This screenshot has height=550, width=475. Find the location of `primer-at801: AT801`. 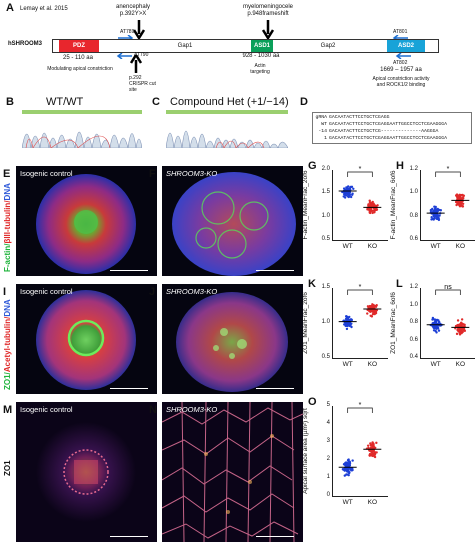

primer-at801: AT801 is located at coordinates (400, 32).